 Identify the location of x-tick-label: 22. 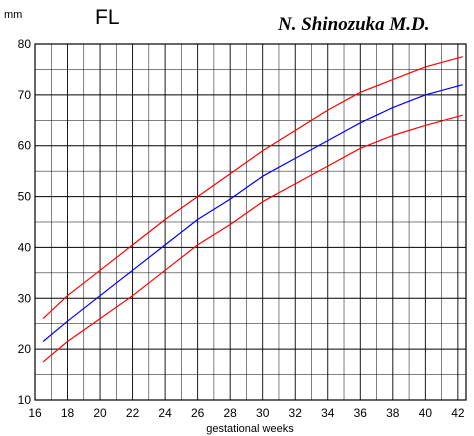
(133, 413).